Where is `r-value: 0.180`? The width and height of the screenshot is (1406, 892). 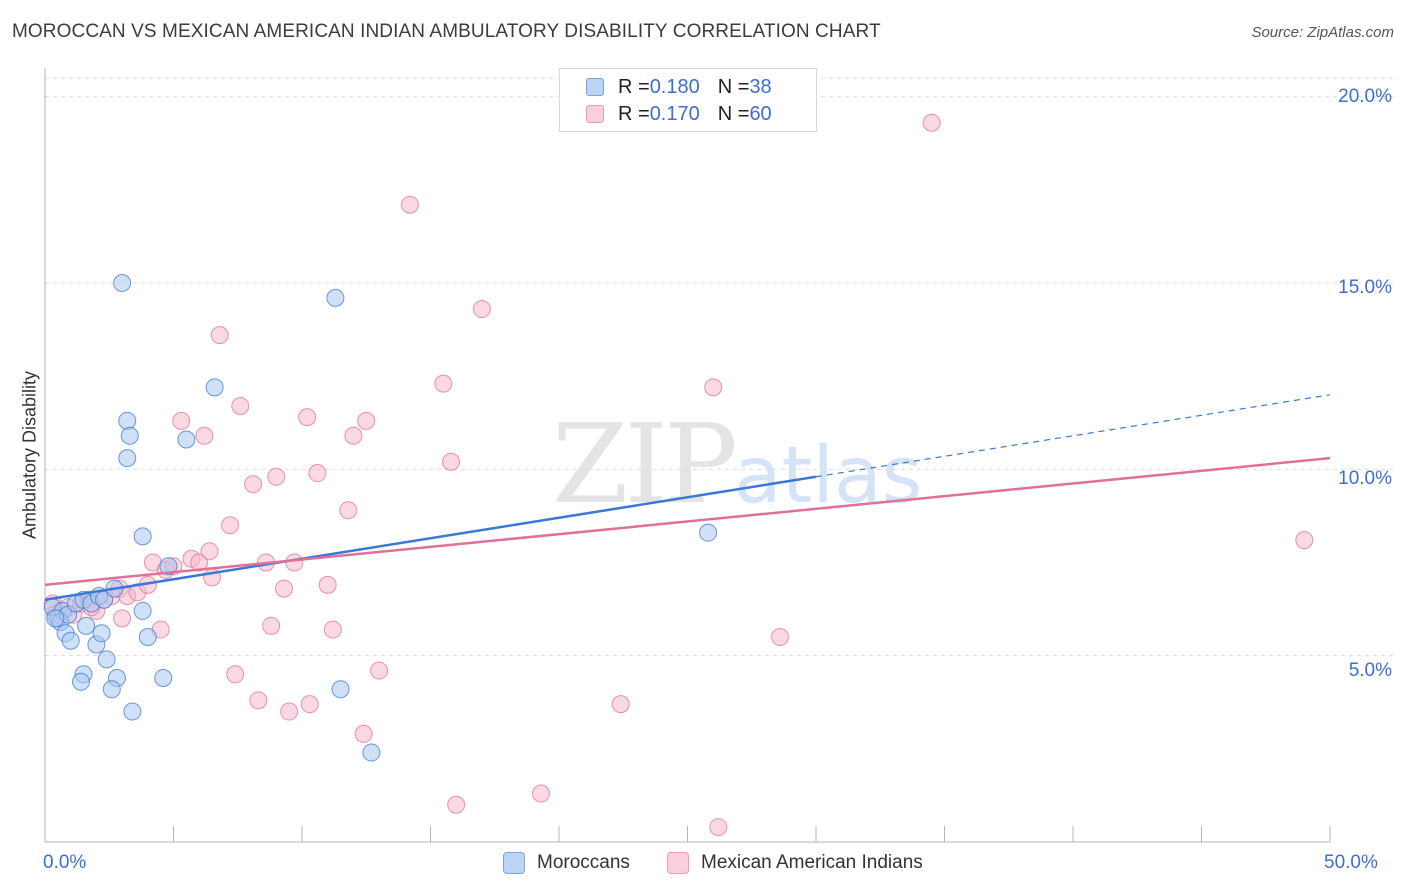 r-value: 0.180 is located at coordinates (674, 86).